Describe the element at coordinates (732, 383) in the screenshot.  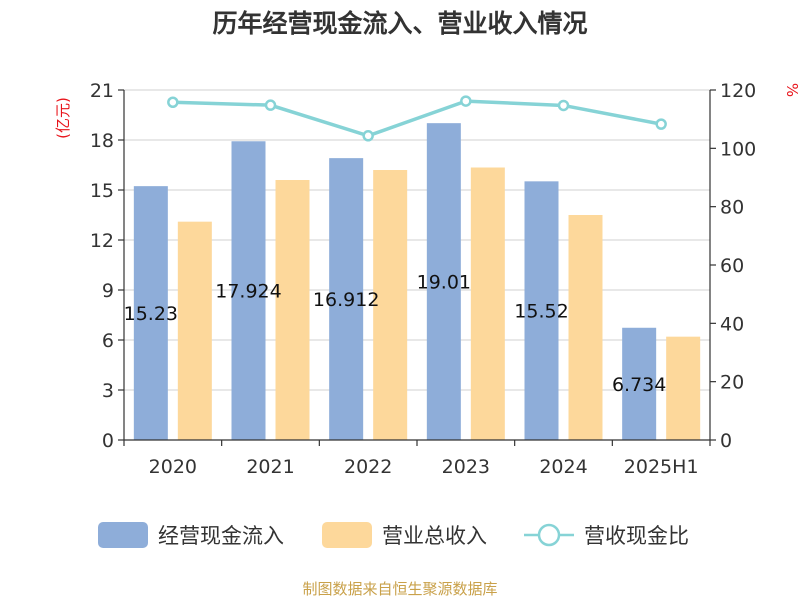
I see `right-axis-tick-label: 20` at that location.